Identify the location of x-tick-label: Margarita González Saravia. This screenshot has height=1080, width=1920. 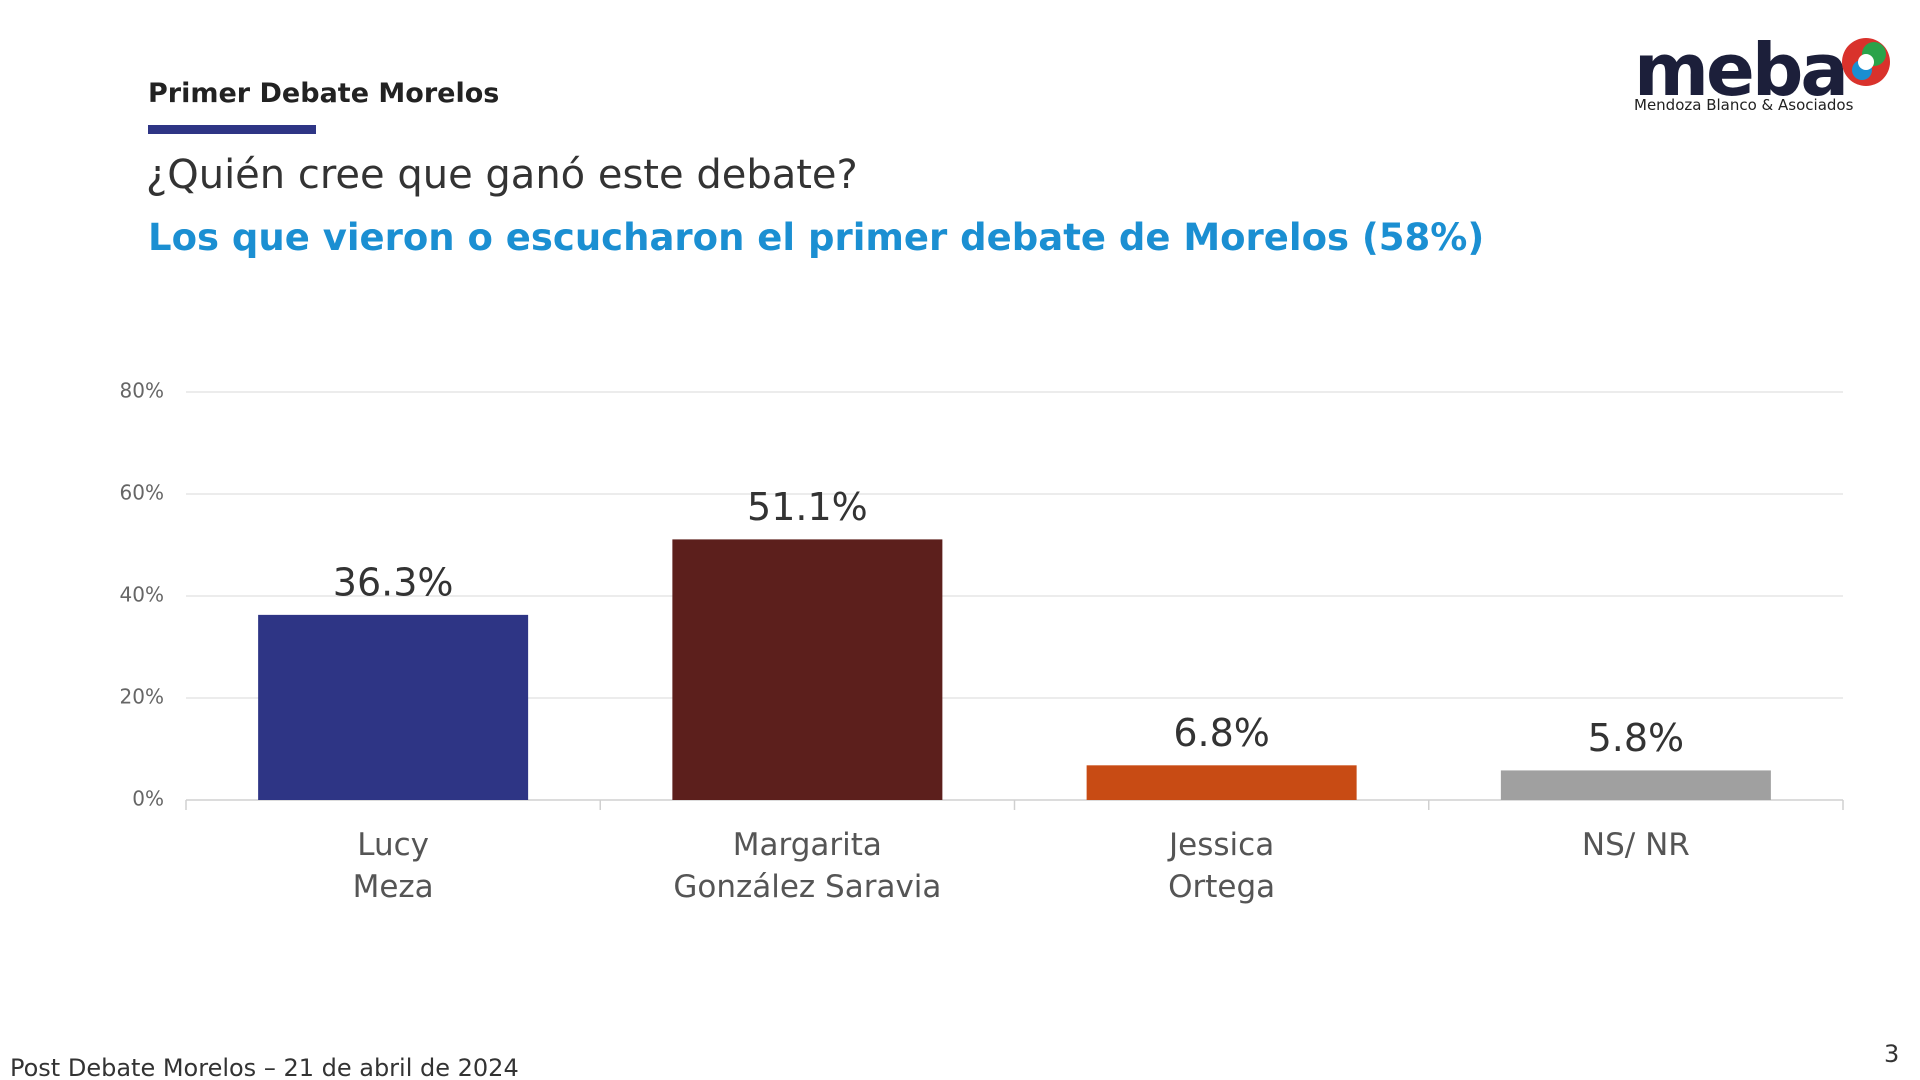
(807, 866).